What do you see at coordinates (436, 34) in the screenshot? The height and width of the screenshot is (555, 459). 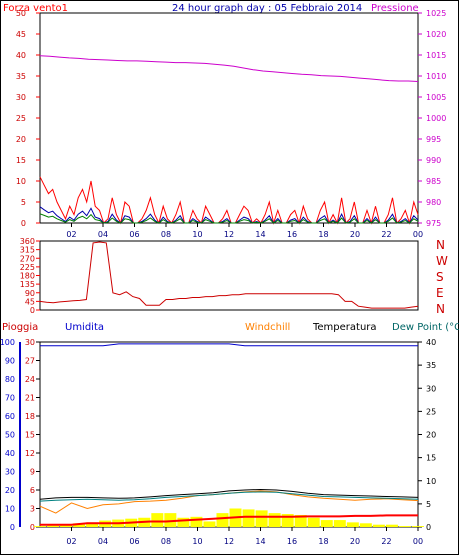 I see `panel1-right-tick-label: 1020` at bounding box center [436, 34].